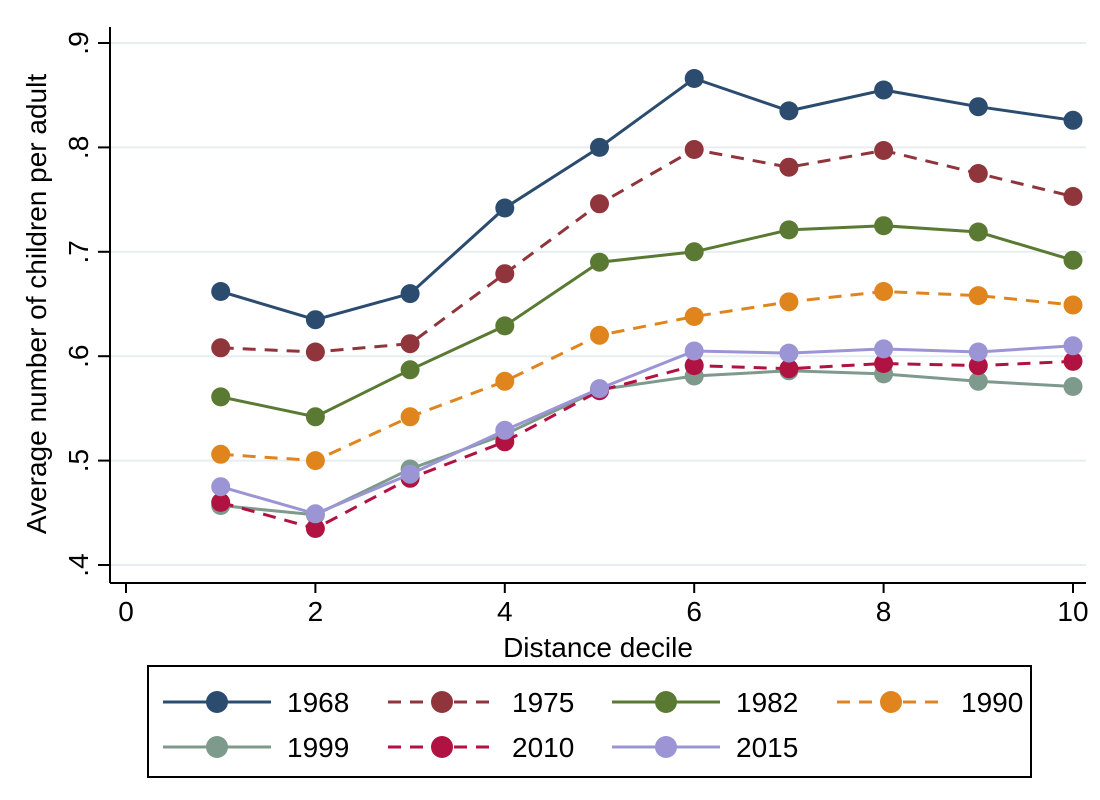  I want to click on y-tick-label: .8, so click(78, 147).